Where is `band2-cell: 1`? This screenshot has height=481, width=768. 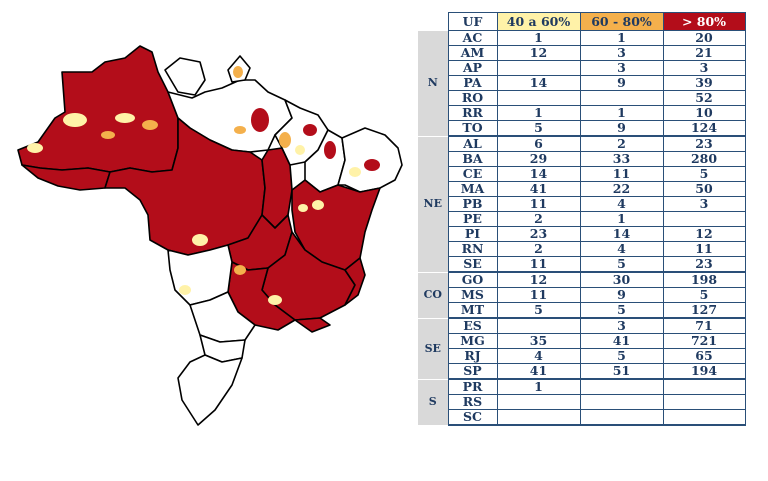 band2-cell: 1 is located at coordinates (621, 38).